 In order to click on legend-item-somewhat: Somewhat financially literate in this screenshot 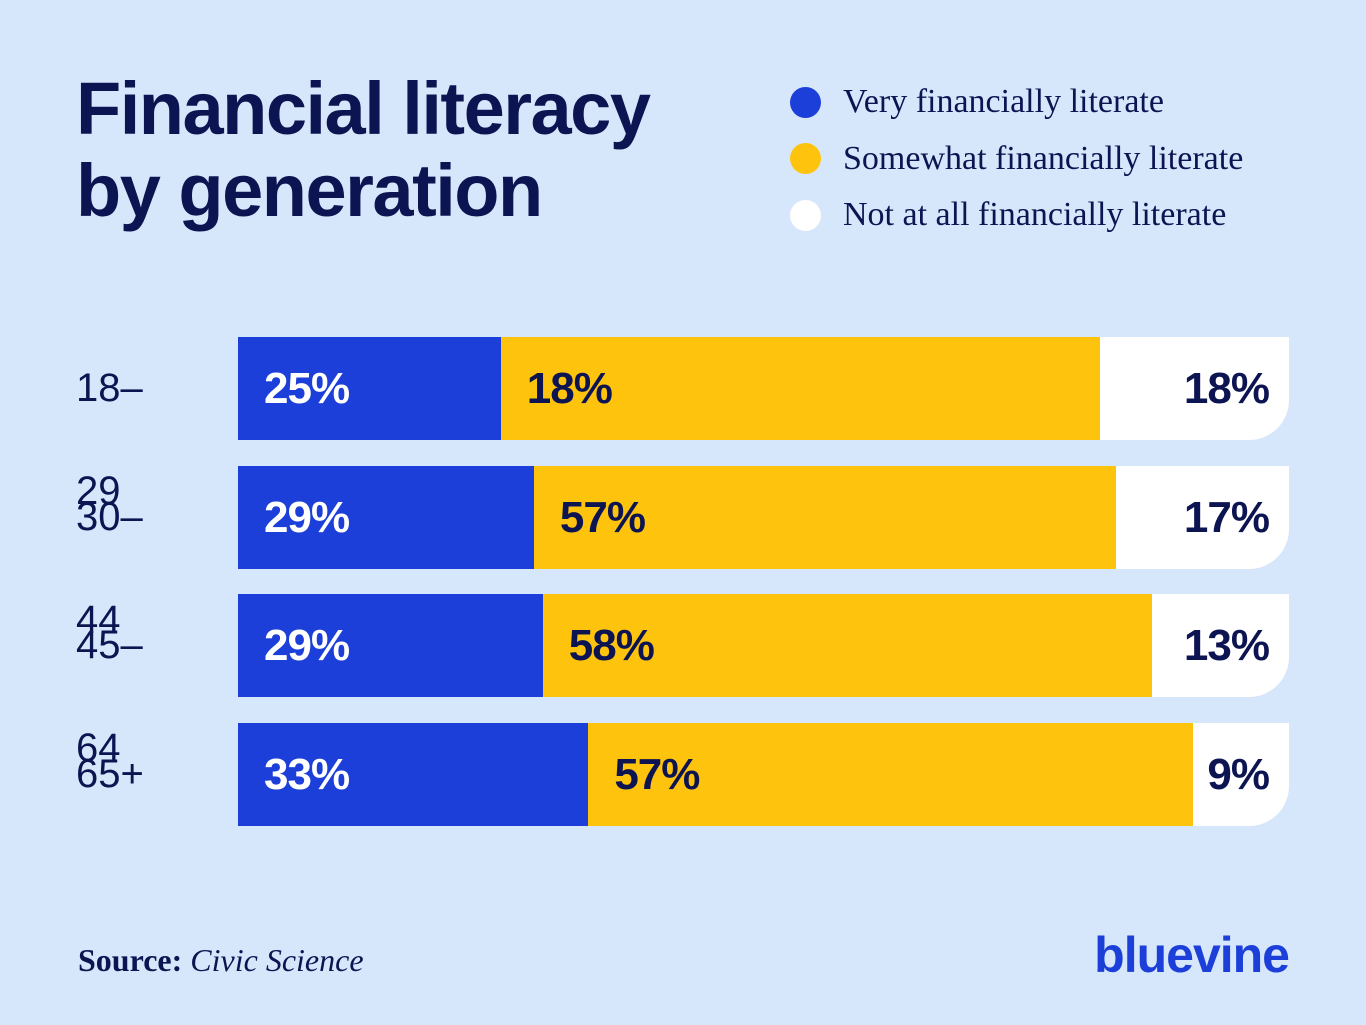, I will do `click(1016, 159)`.